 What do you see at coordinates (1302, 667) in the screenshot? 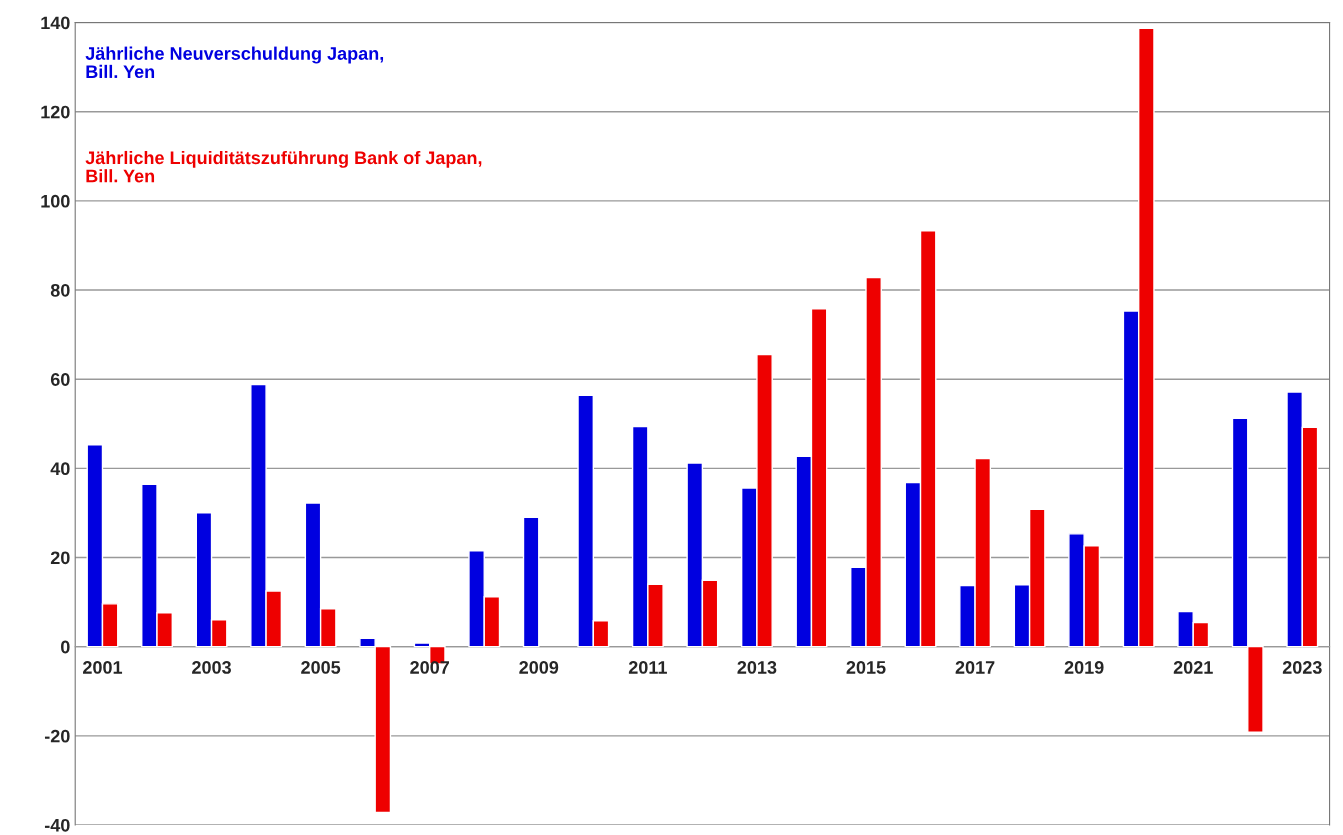
I see `x-tick-label: 2023` at bounding box center [1302, 667].